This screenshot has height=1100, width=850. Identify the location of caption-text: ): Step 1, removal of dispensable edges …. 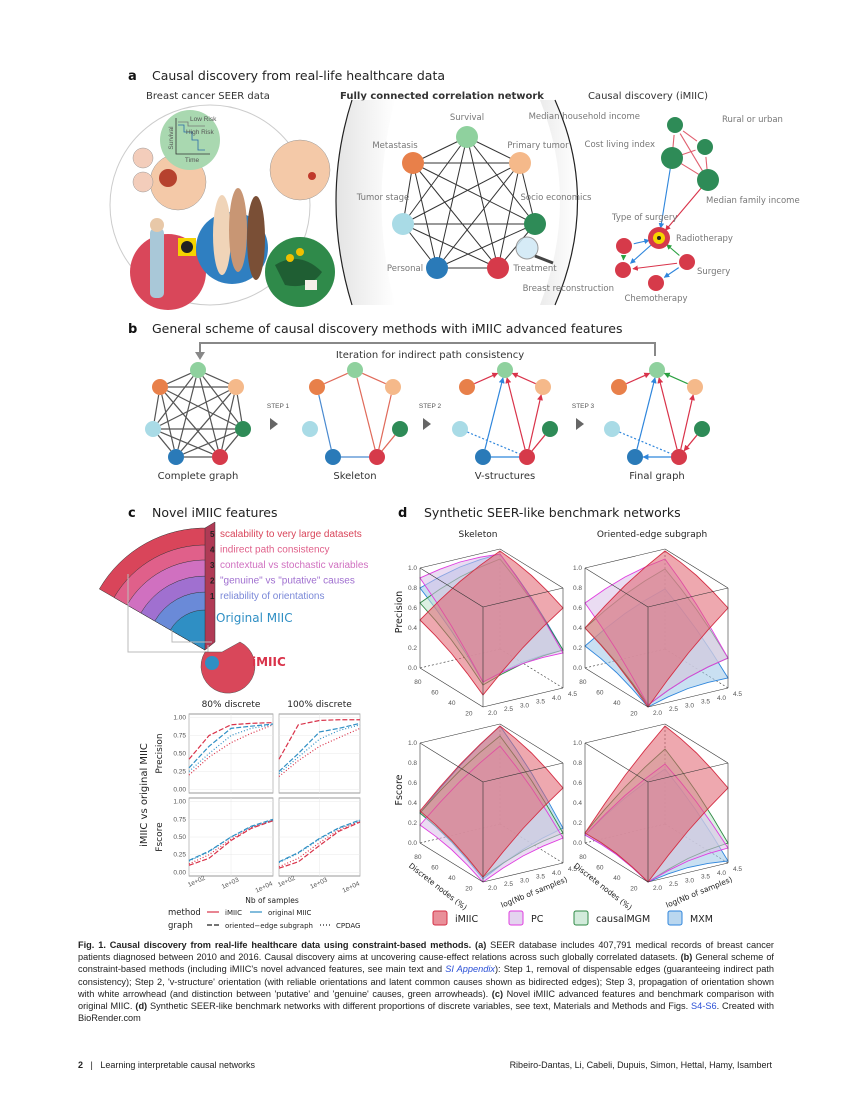
(426, 981).